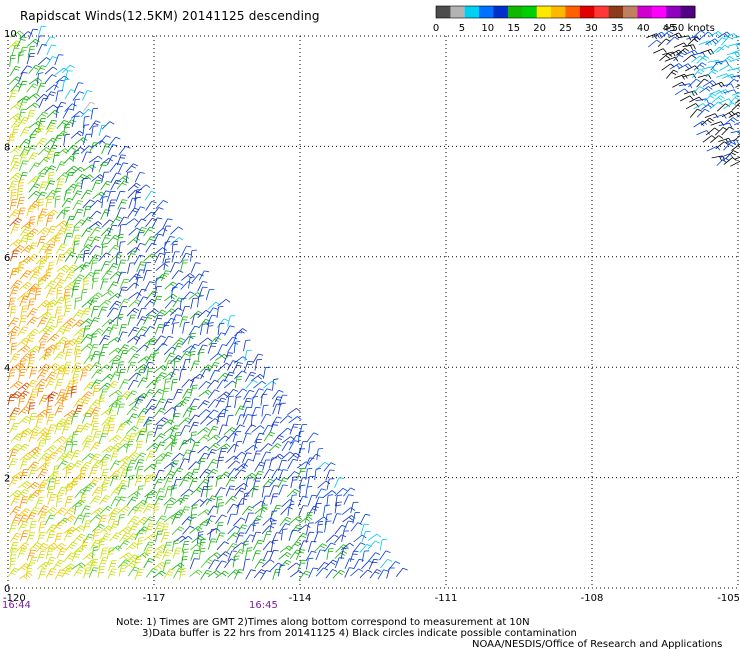 This screenshot has width=740, height=650. What do you see at coordinates (513, 28) in the screenshot?
I see `colorbar-label: 15` at bounding box center [513, 28].